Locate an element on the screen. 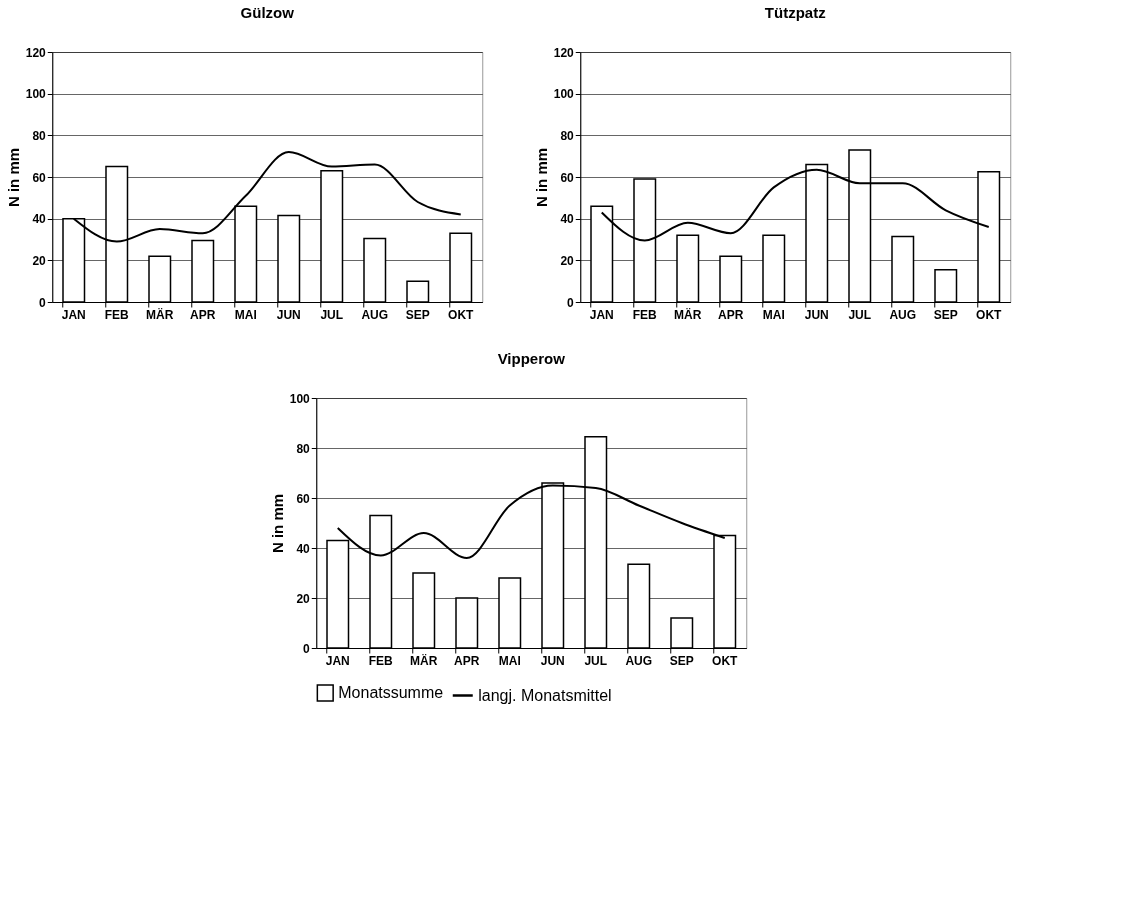  chart-title: Gülzow is located at coordinates (267, 12).